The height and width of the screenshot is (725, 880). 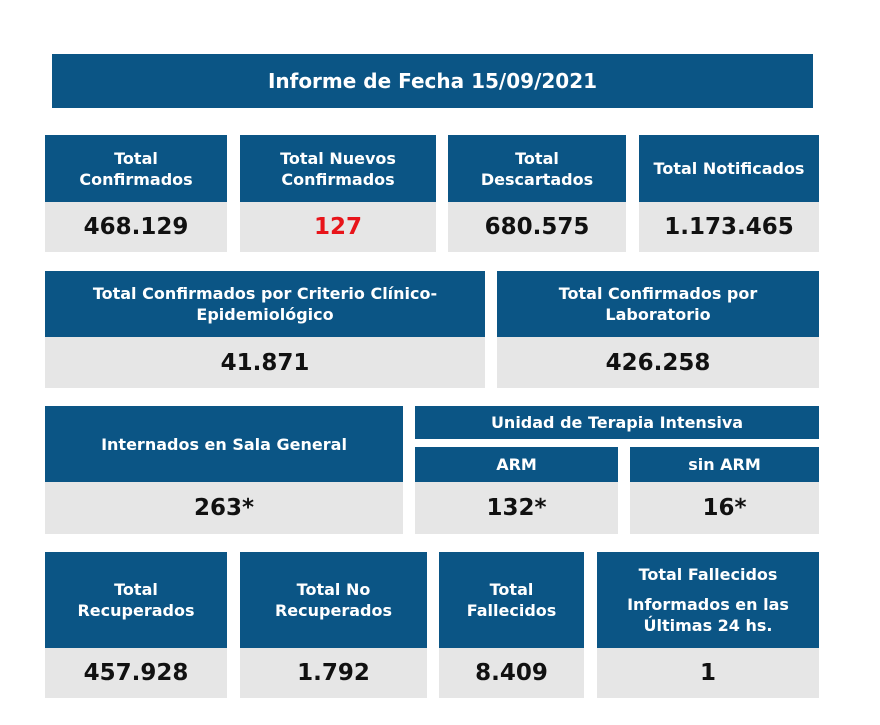 What do you see at coordinates (658, 304) in the screenshot?
I see `confirmados-laboratorio-label: Total Confirmados por Laboratorio` at bounding box center [658, 304].